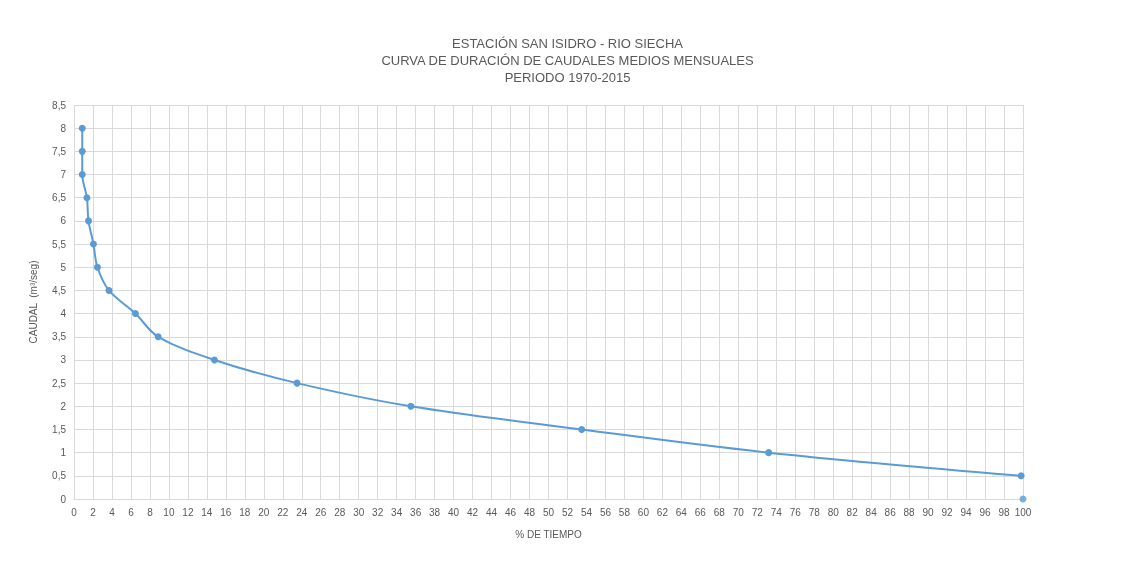 The height and width of the screenshot is (573, 1135). Describe the element at coordinates (567, 60) in the screenshot. I see `chart-title: ESTACIÓN SAN ISIDRO - RIO SIECHA CURVA DE DURACIÓN DE CAUDALES MEDIOS MENSUALES PERIODO 1970-2015` at that location.